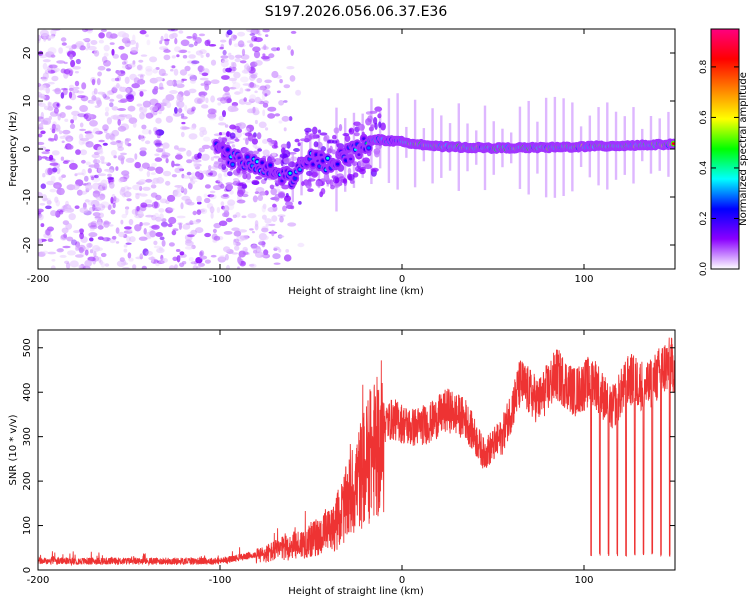 The height and width of the screenshot is (600, 750). Describe the element at coordinates (583, 279) in the screenshot. I see `x-tick-label: 100` at that location.